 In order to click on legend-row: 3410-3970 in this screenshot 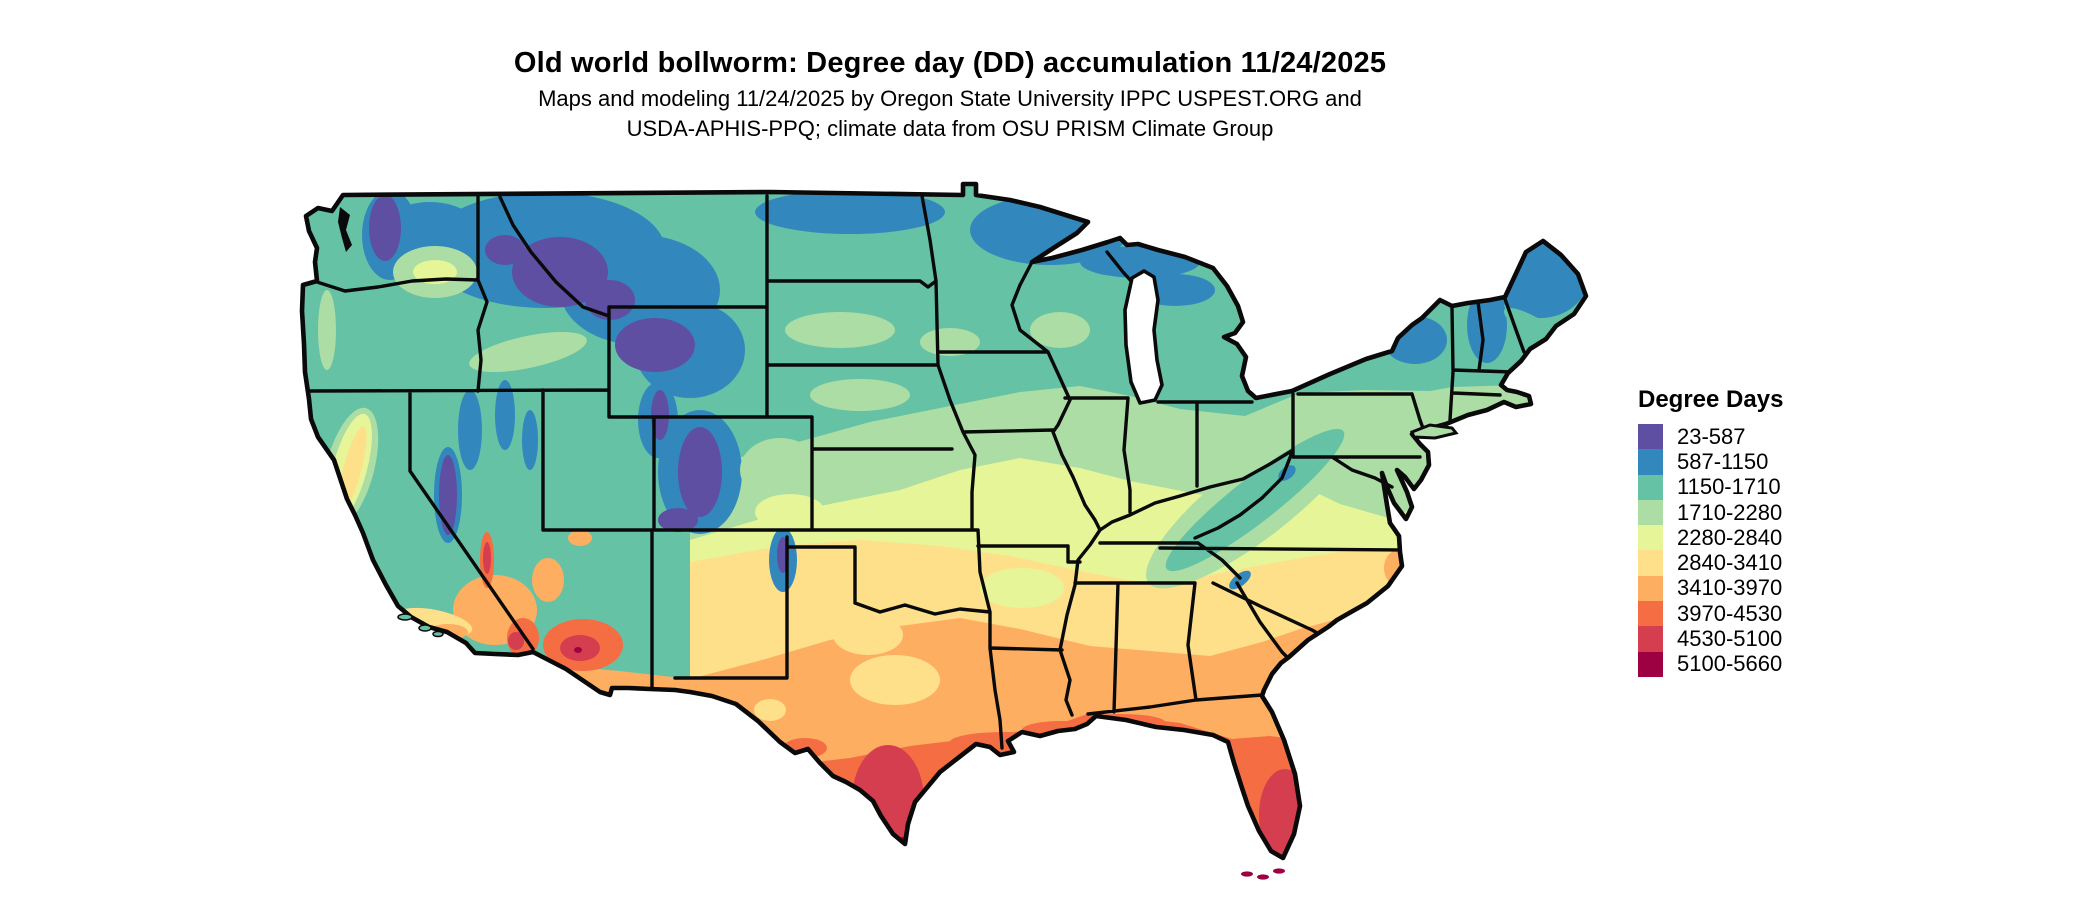, I will do `click(1710, 588)`.